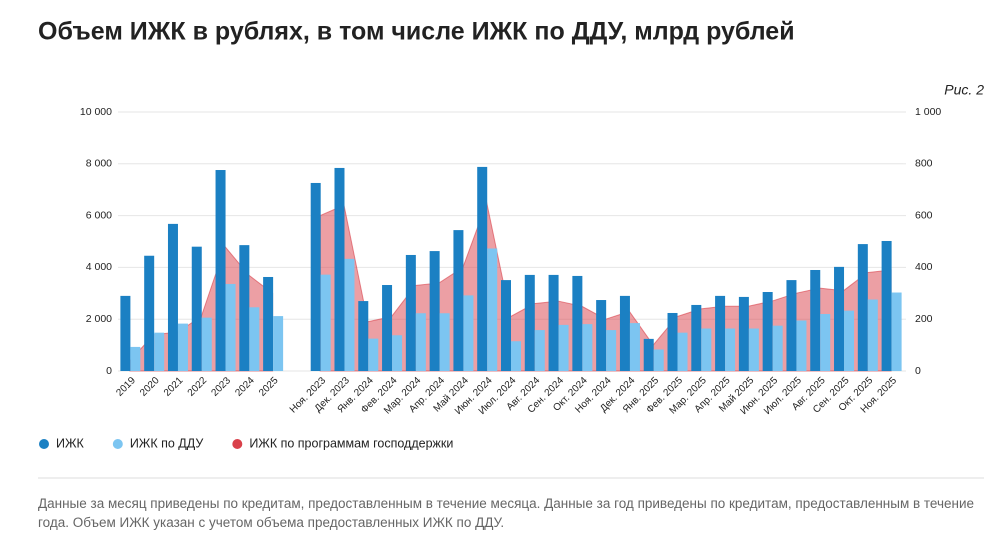  What do you see at coordinates (150, 387) in the screenshot?
I see `x-tick-label: 2020` at bounding box center [150, 387].